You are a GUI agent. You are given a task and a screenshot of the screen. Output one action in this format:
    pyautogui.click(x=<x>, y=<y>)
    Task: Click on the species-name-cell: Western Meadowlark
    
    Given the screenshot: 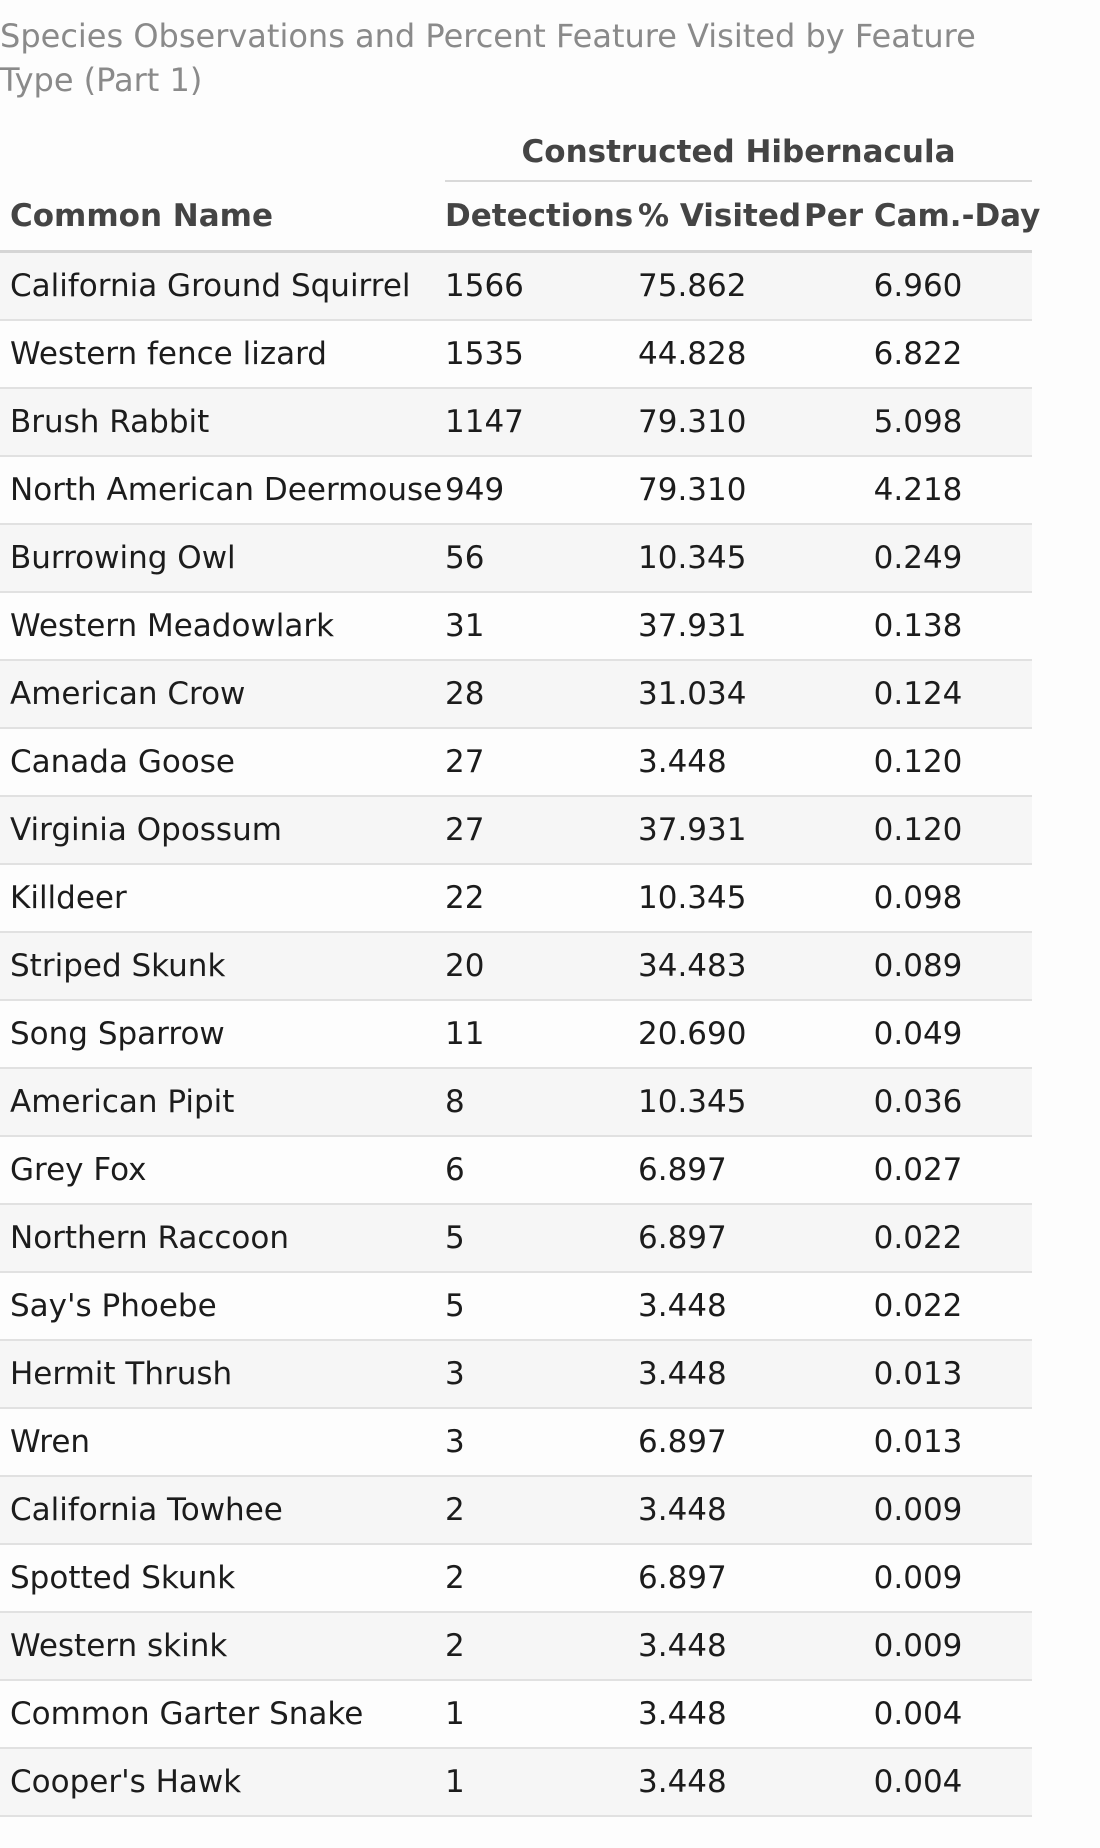 What is the action you would take?
    pyautogui.click(x=222, y=626)
    